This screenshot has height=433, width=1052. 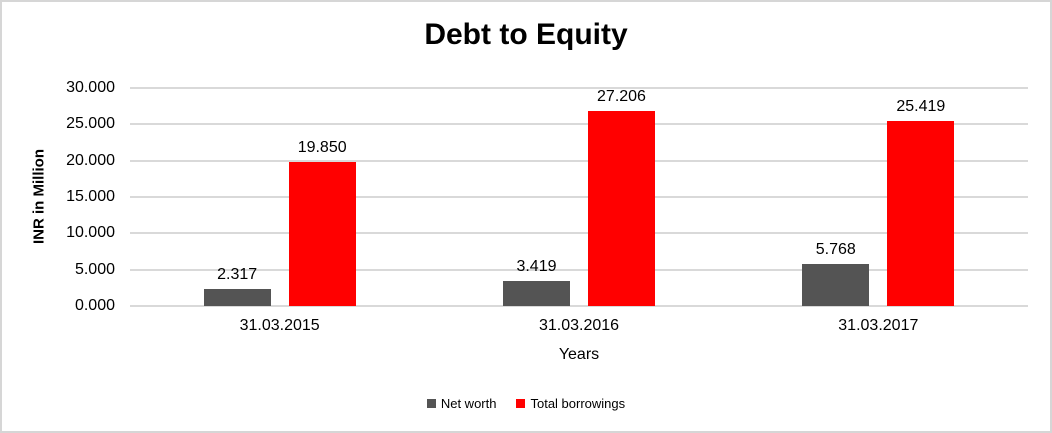 What do you see at coordinates (279, 325) in the screenshot?
I see `x-tick-label: 31.03.2015` at bounding box center [279, 325].